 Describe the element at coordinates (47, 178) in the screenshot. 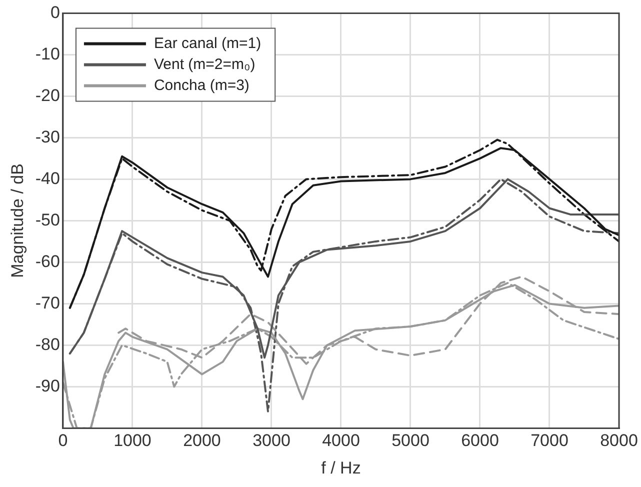

I see `y-tick-label: -40` at that location.